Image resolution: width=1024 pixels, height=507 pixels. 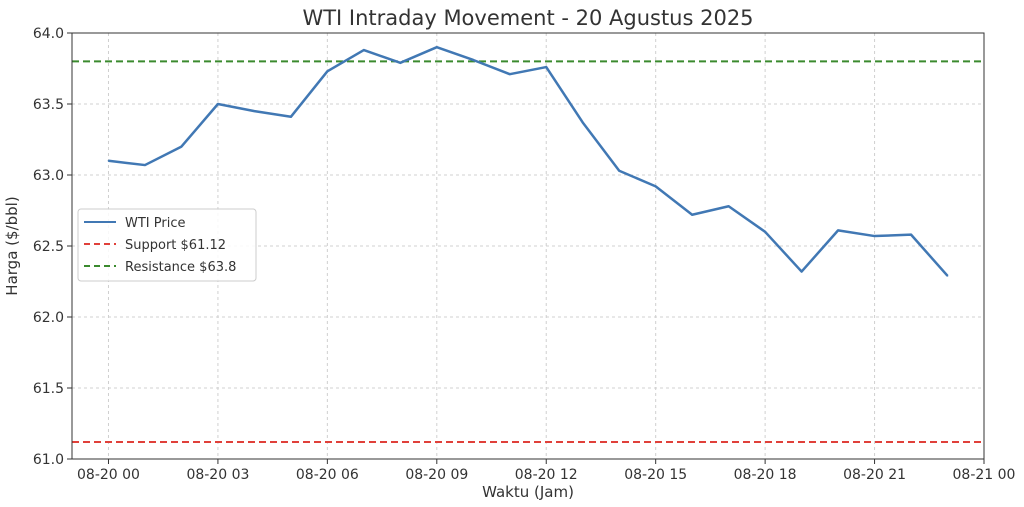 I want to click on legend-box, so click(x=167, y=245).